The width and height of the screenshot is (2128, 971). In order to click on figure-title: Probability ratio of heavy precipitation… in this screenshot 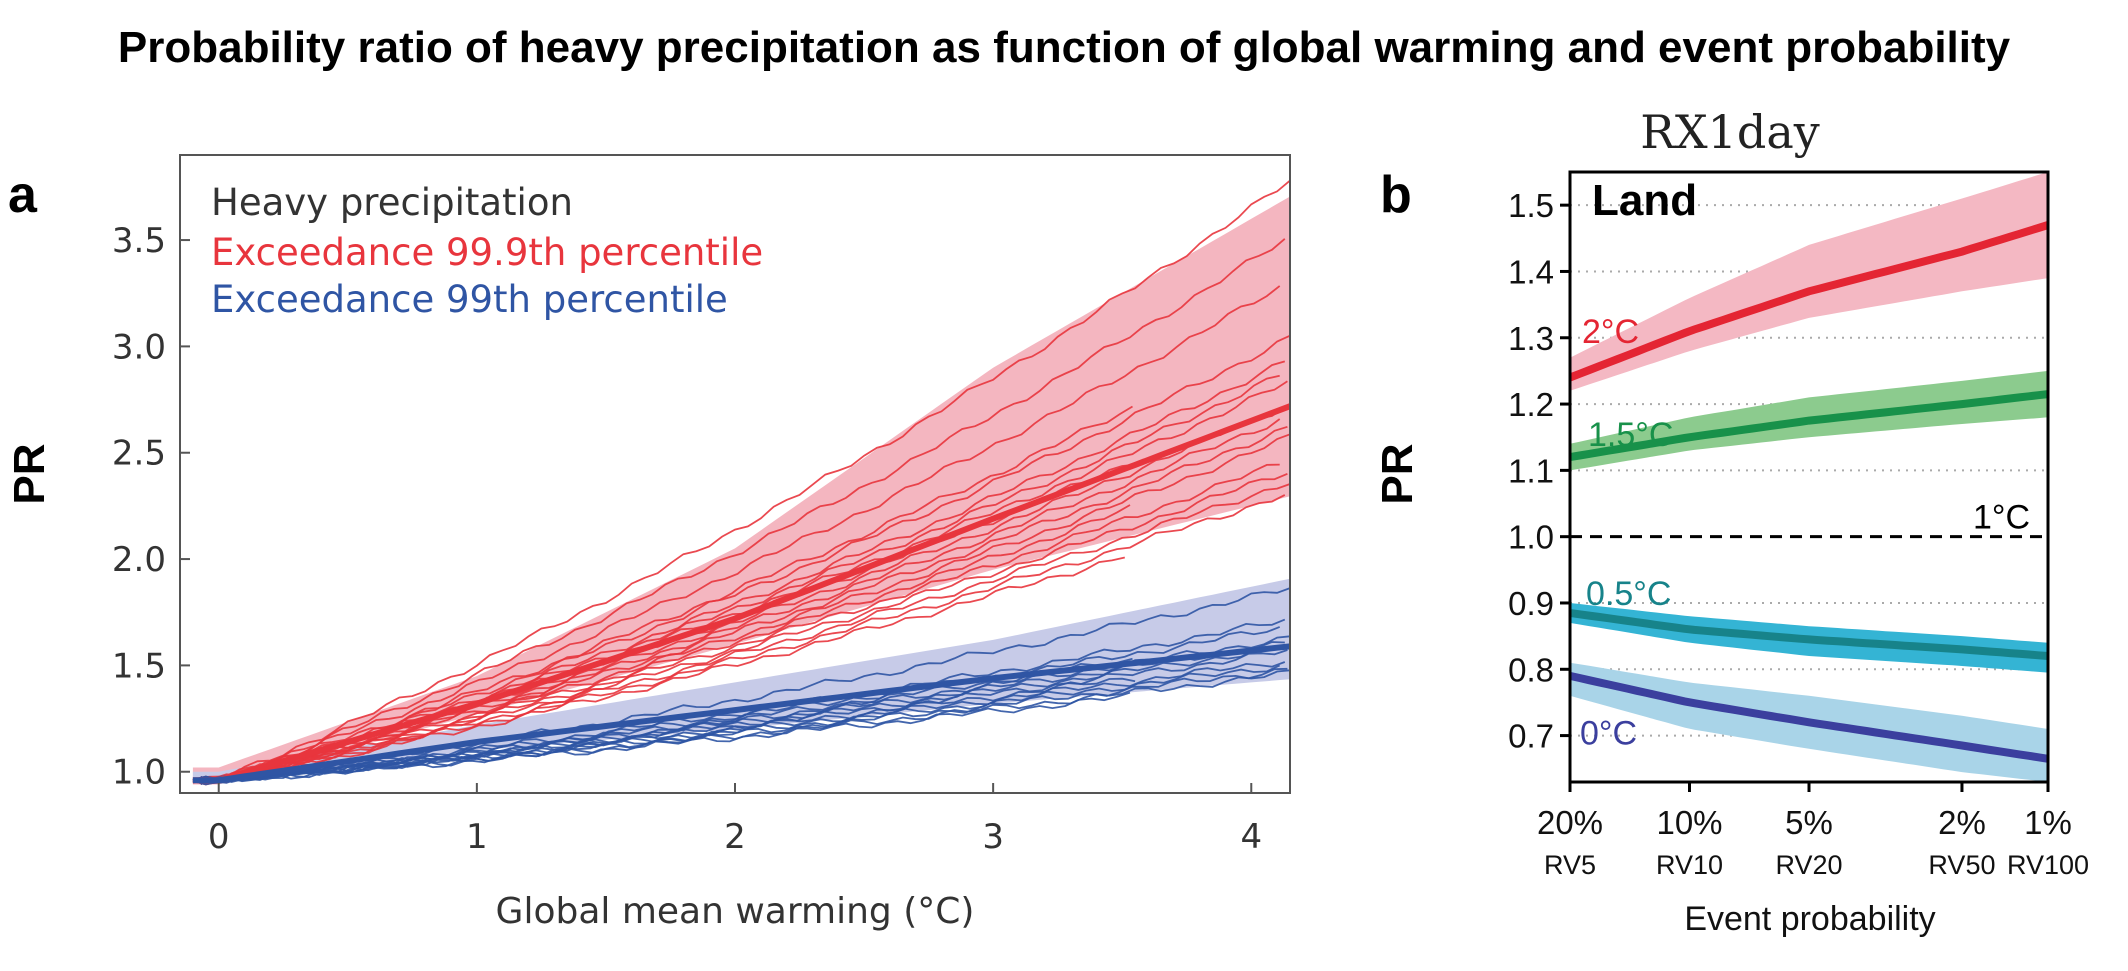, I will do `click(1064, 47)`.